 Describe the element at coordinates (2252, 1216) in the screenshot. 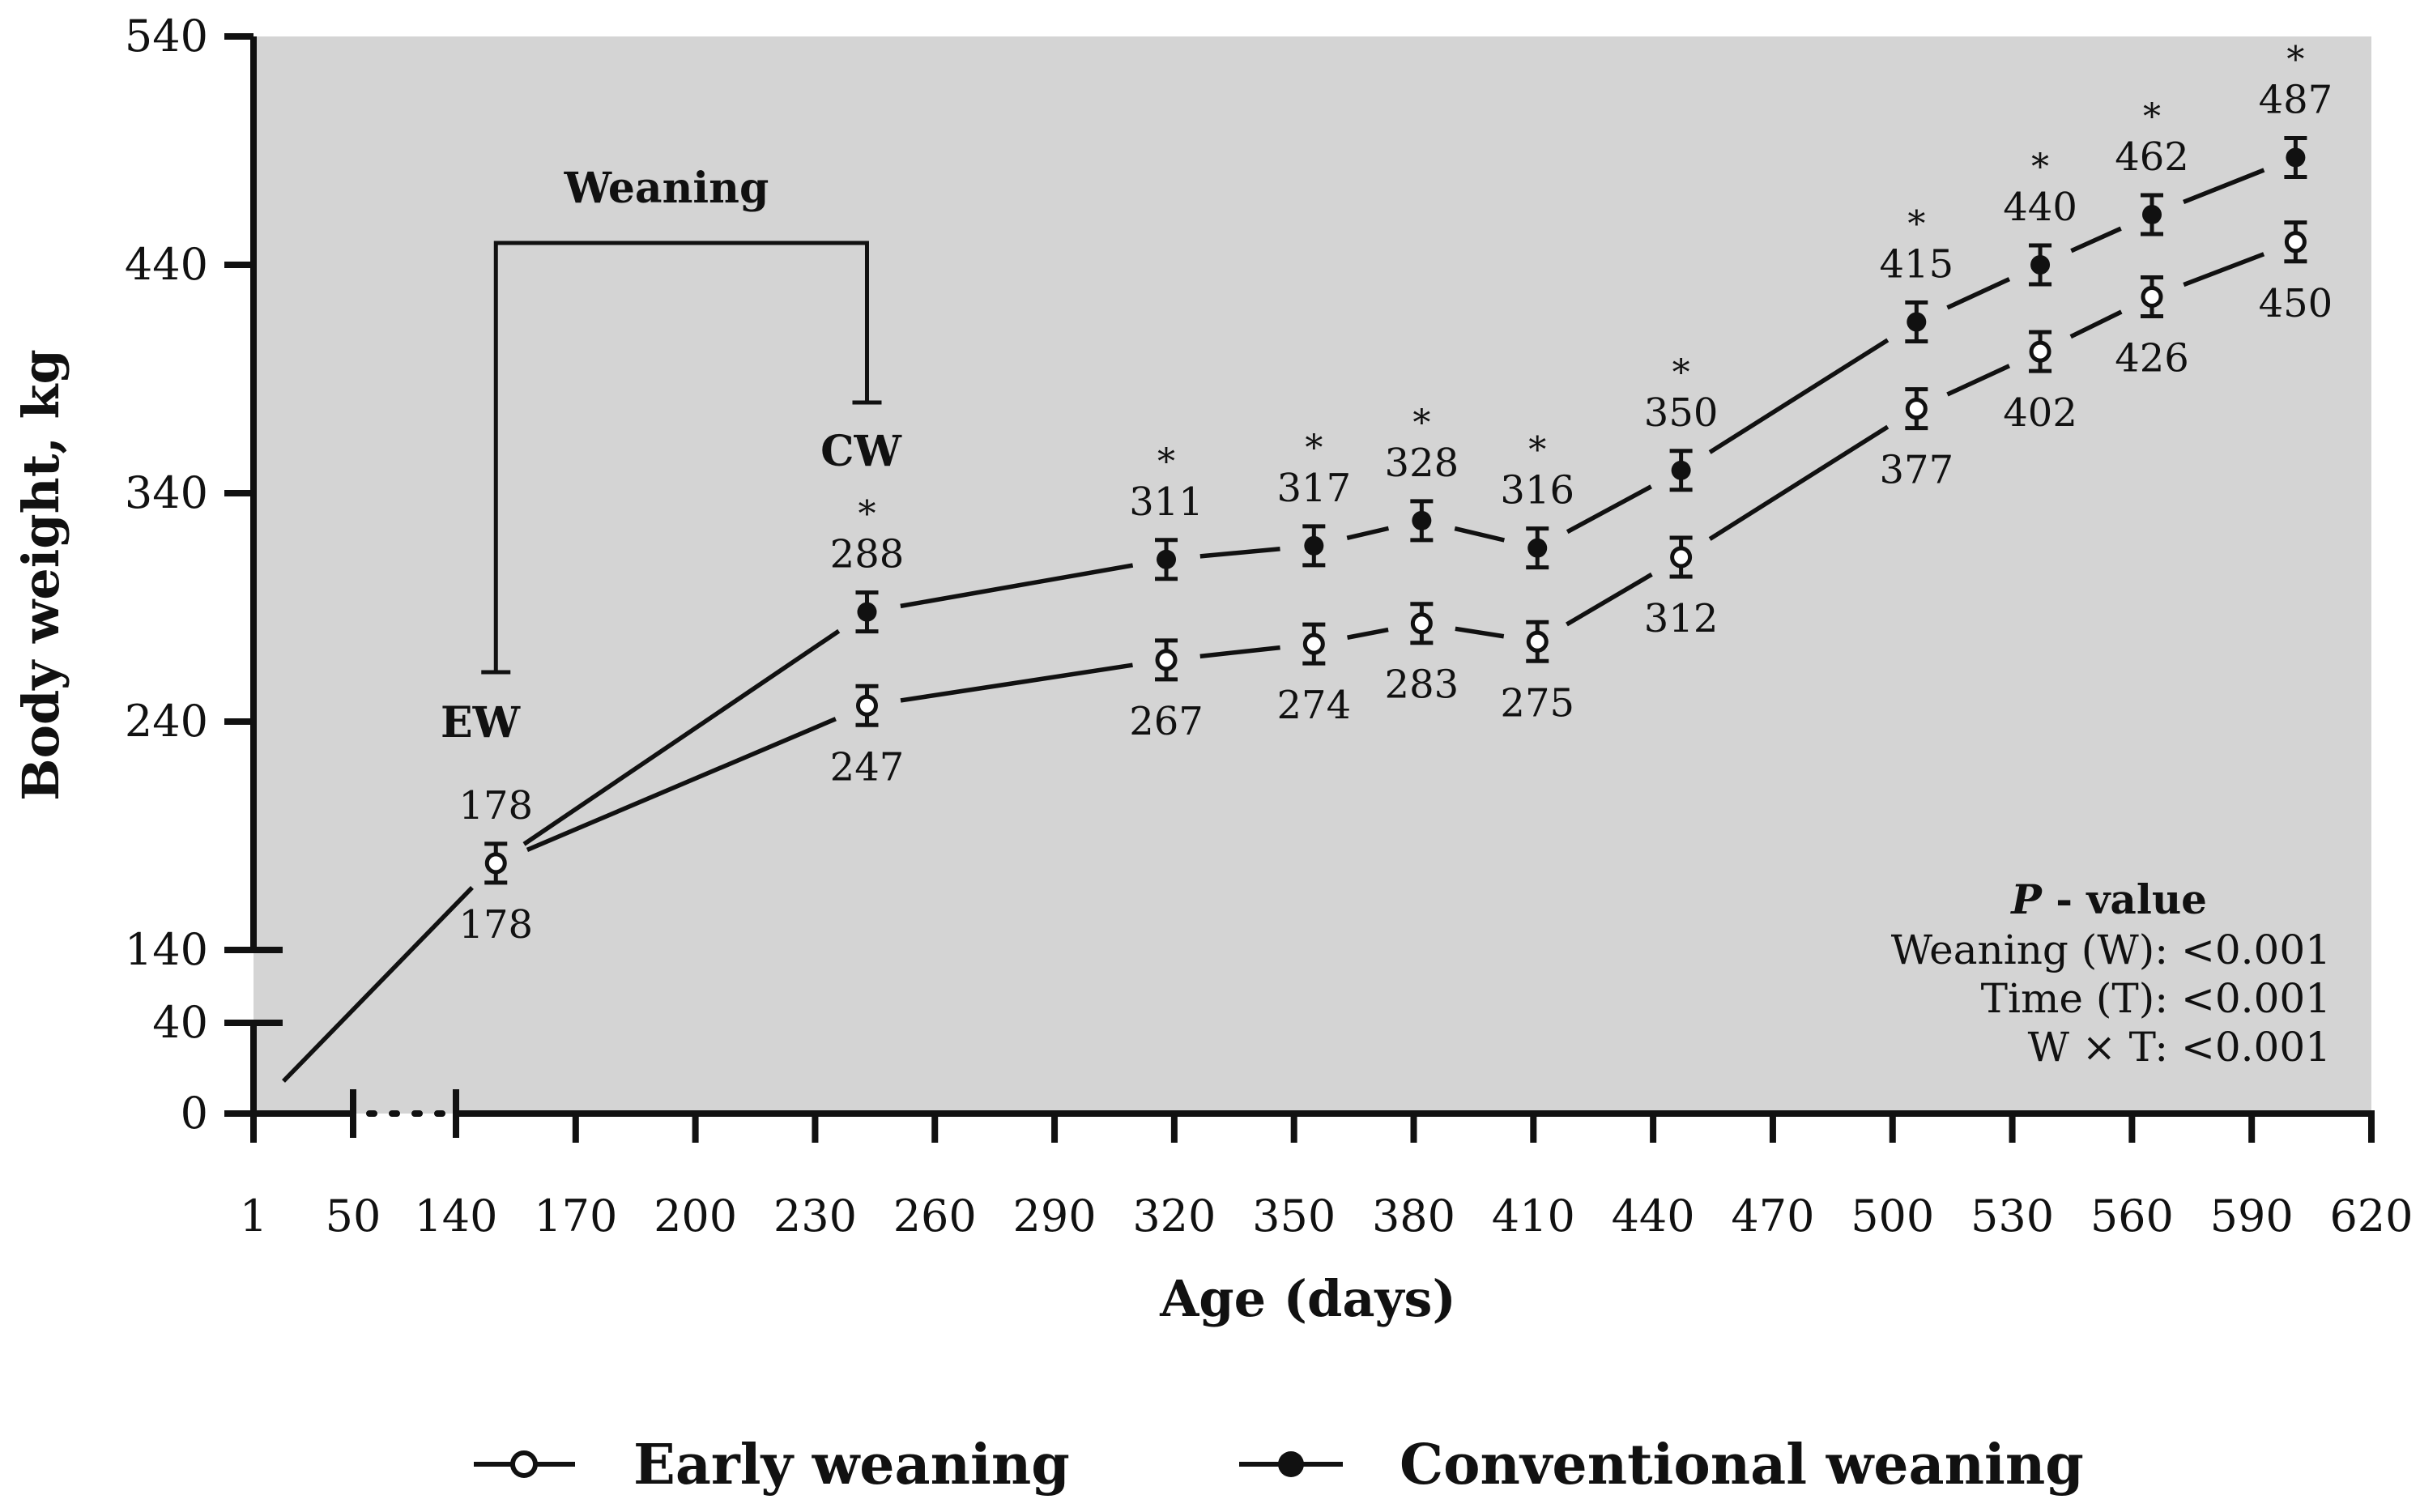

I see `x-tick-label: 590` at that location.